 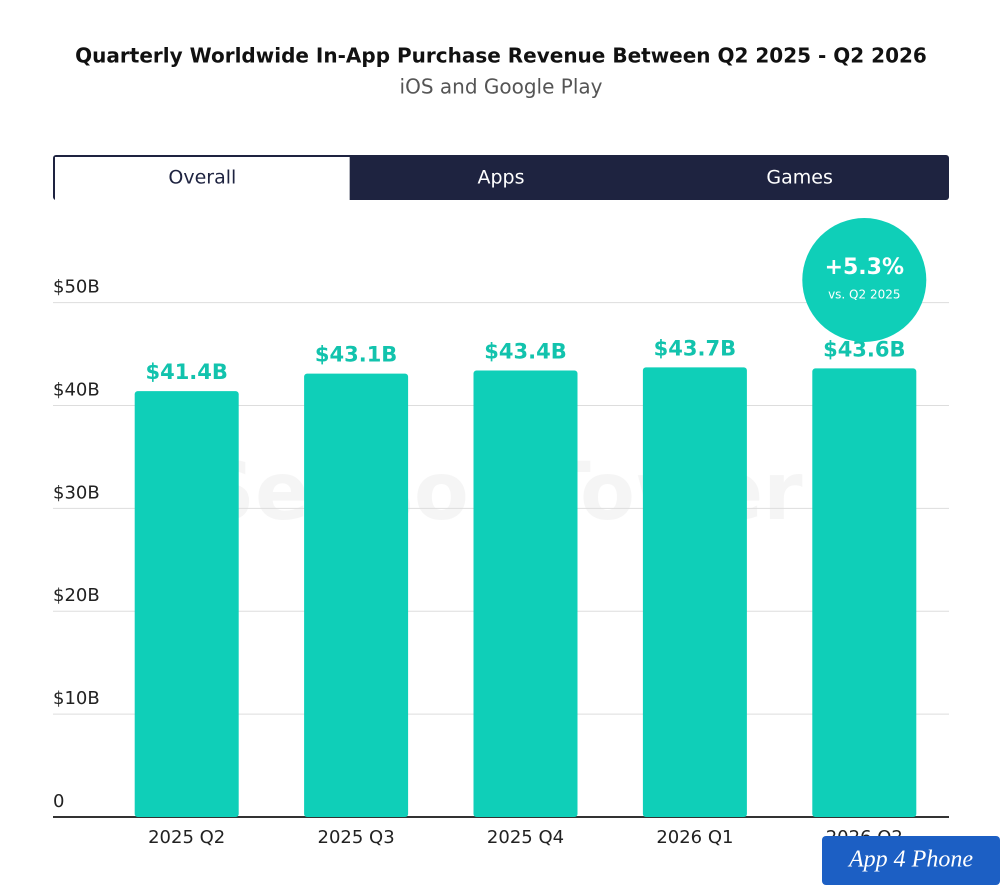 I want to click on tab-active, so click(x=202, y=179).